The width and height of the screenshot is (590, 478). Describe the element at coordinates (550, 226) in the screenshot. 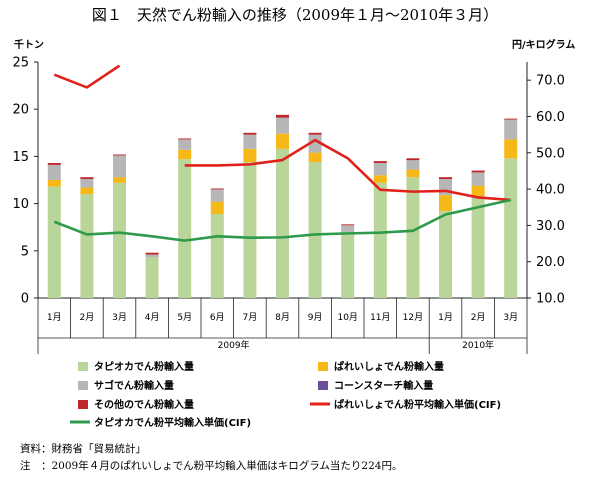

I see `right-tick-label: 30.0` at that location.